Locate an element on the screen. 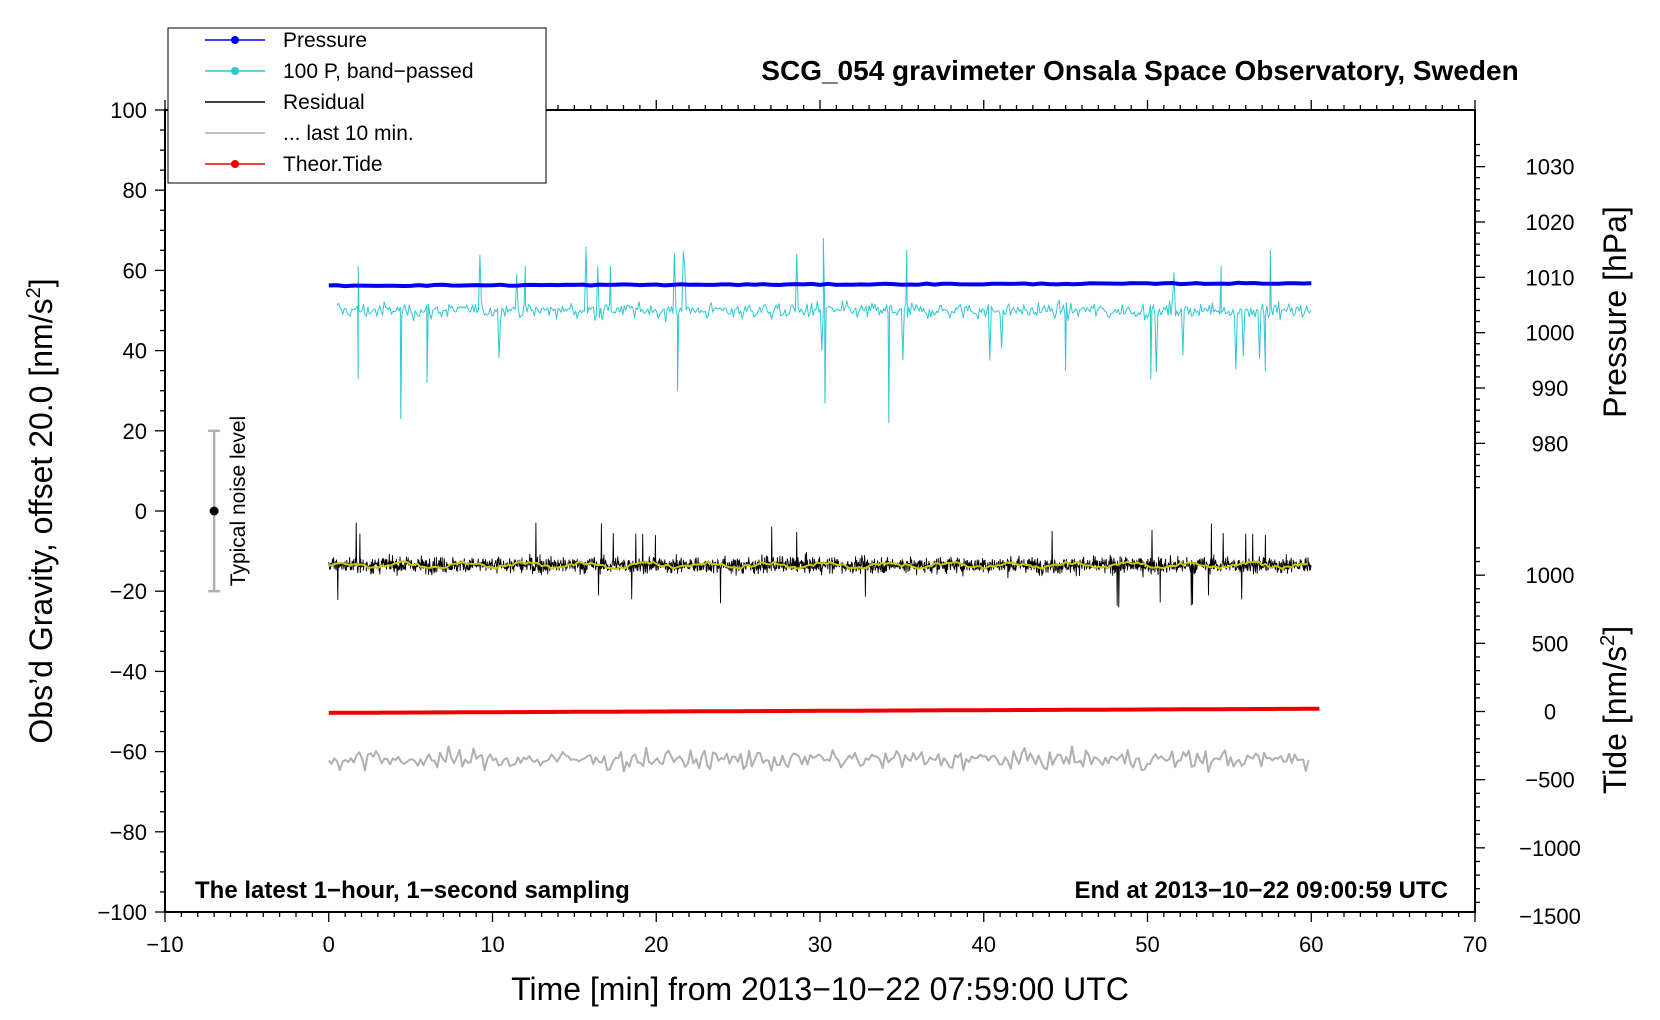  y-tick-label: 80 is located at coordinates (135, 190).